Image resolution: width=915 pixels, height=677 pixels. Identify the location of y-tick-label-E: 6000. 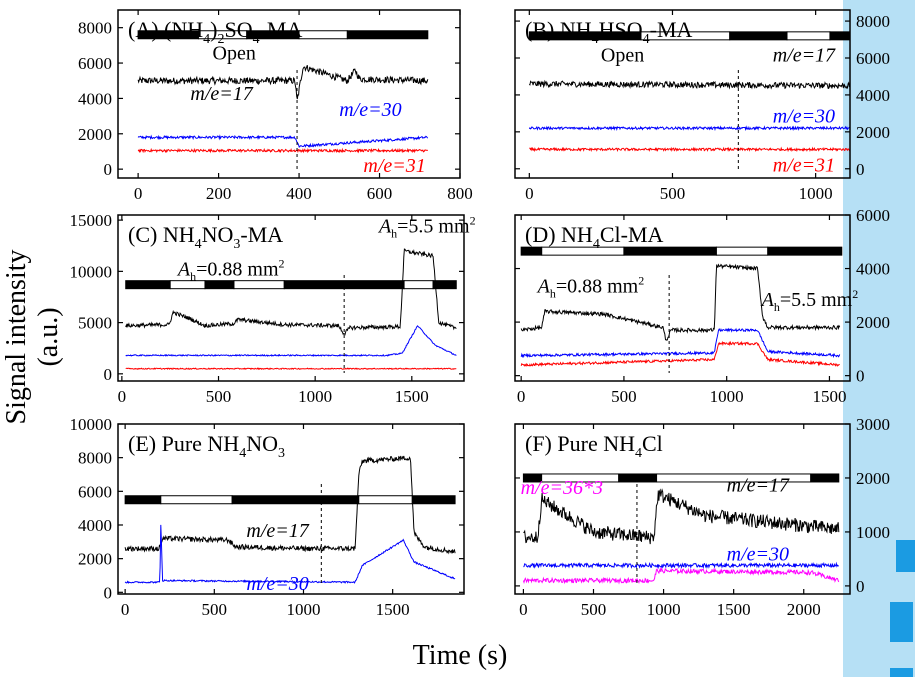
(95, 491).